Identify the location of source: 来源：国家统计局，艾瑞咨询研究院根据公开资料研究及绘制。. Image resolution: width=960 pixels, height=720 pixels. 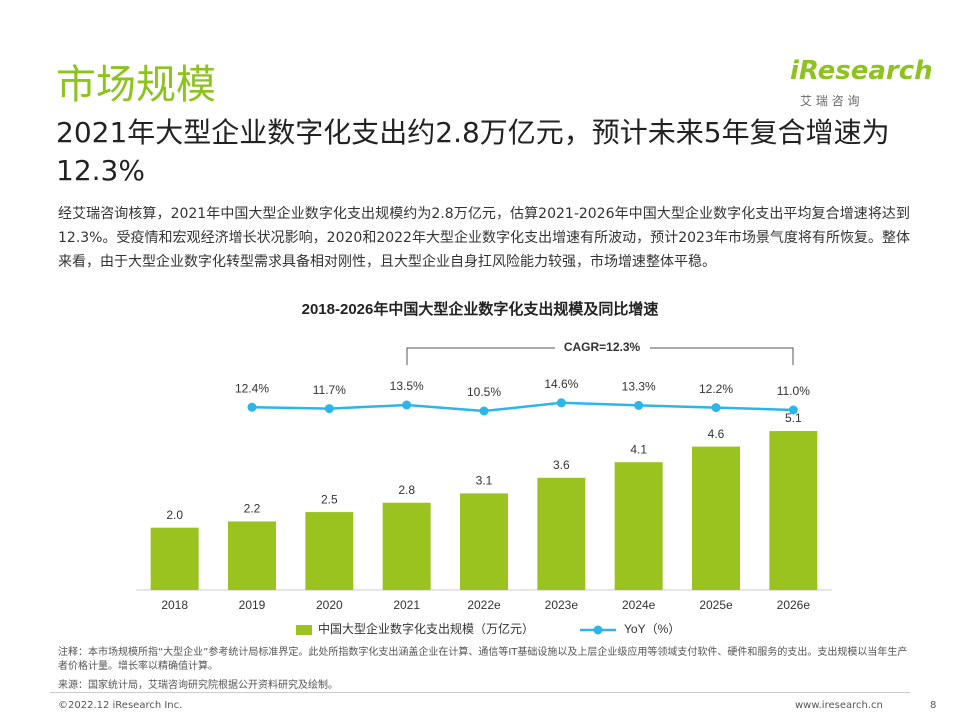
(198, 685).